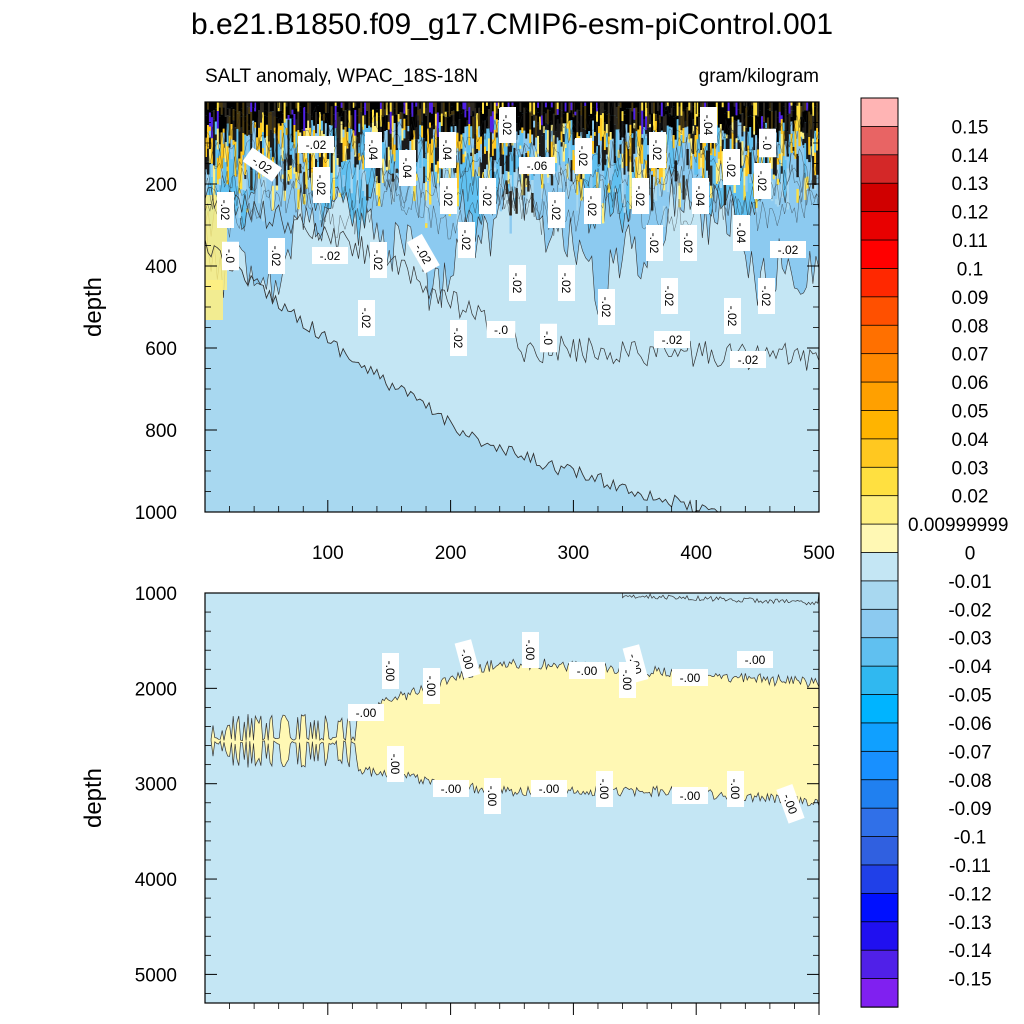  I want to click on contour-label: -.04, so click(741, 233).